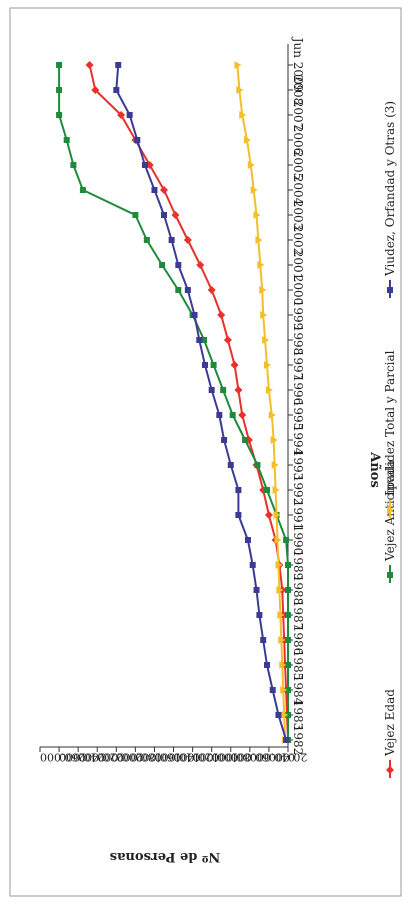 This screenshot has width=403, height=903. I want to click on series-line, so click(261, 402).